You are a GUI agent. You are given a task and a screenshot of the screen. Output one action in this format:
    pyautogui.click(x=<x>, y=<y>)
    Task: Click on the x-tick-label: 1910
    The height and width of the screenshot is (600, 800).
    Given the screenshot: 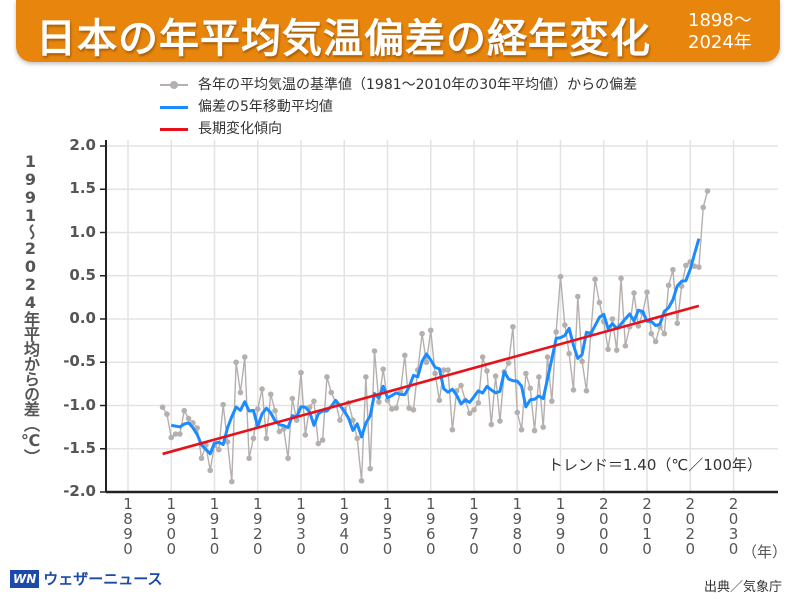 What is the action you would take?
    pyautogui.click(x=214, y=526)
    